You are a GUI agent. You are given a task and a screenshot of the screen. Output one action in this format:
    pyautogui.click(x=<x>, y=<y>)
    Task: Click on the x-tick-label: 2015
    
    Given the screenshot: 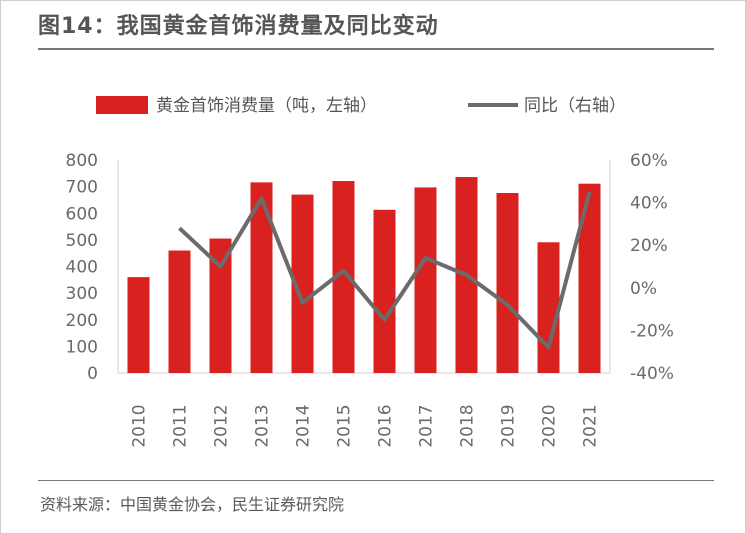 What is the action you would take?
    pyautogui.click(x=345, y=425)
    